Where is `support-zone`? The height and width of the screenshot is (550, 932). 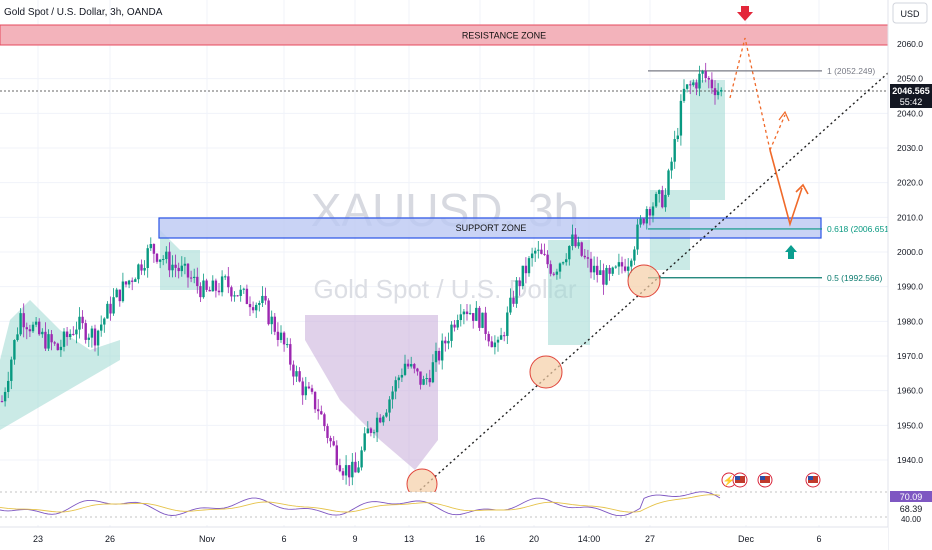
support-zone is located at coordinates (490, 228).